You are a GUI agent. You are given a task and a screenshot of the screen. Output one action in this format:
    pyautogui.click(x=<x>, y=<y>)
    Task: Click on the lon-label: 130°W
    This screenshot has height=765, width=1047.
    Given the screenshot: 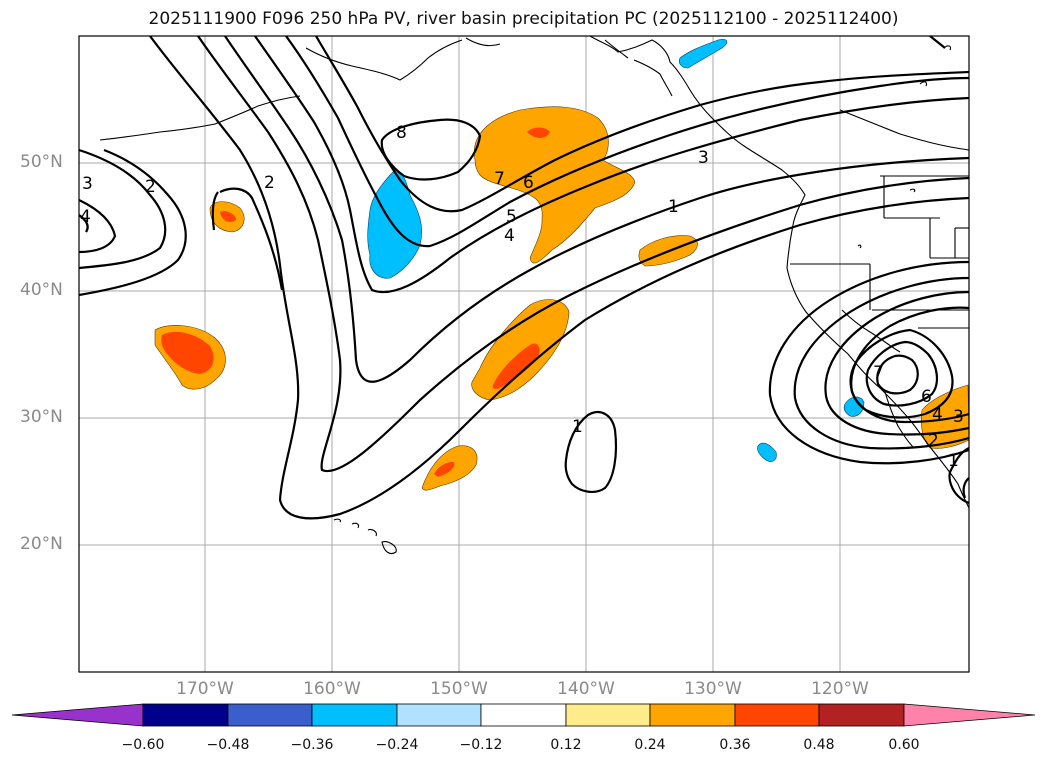 What is the action you would take?
    pyautogui.click(x=713, y=689)
    